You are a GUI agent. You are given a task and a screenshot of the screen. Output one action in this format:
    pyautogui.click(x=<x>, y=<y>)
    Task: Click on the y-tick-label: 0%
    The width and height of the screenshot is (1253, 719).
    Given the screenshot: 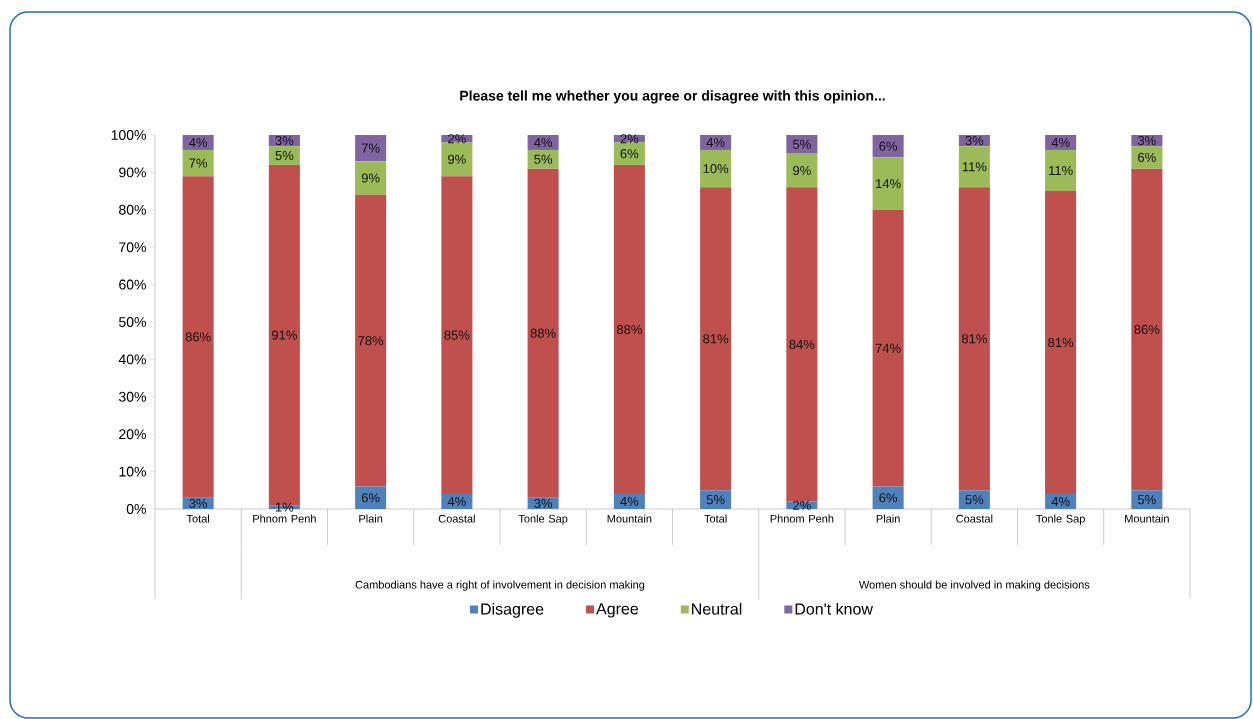 What is the action you would take?
    pyautogui.click(x=136, y=509)
    